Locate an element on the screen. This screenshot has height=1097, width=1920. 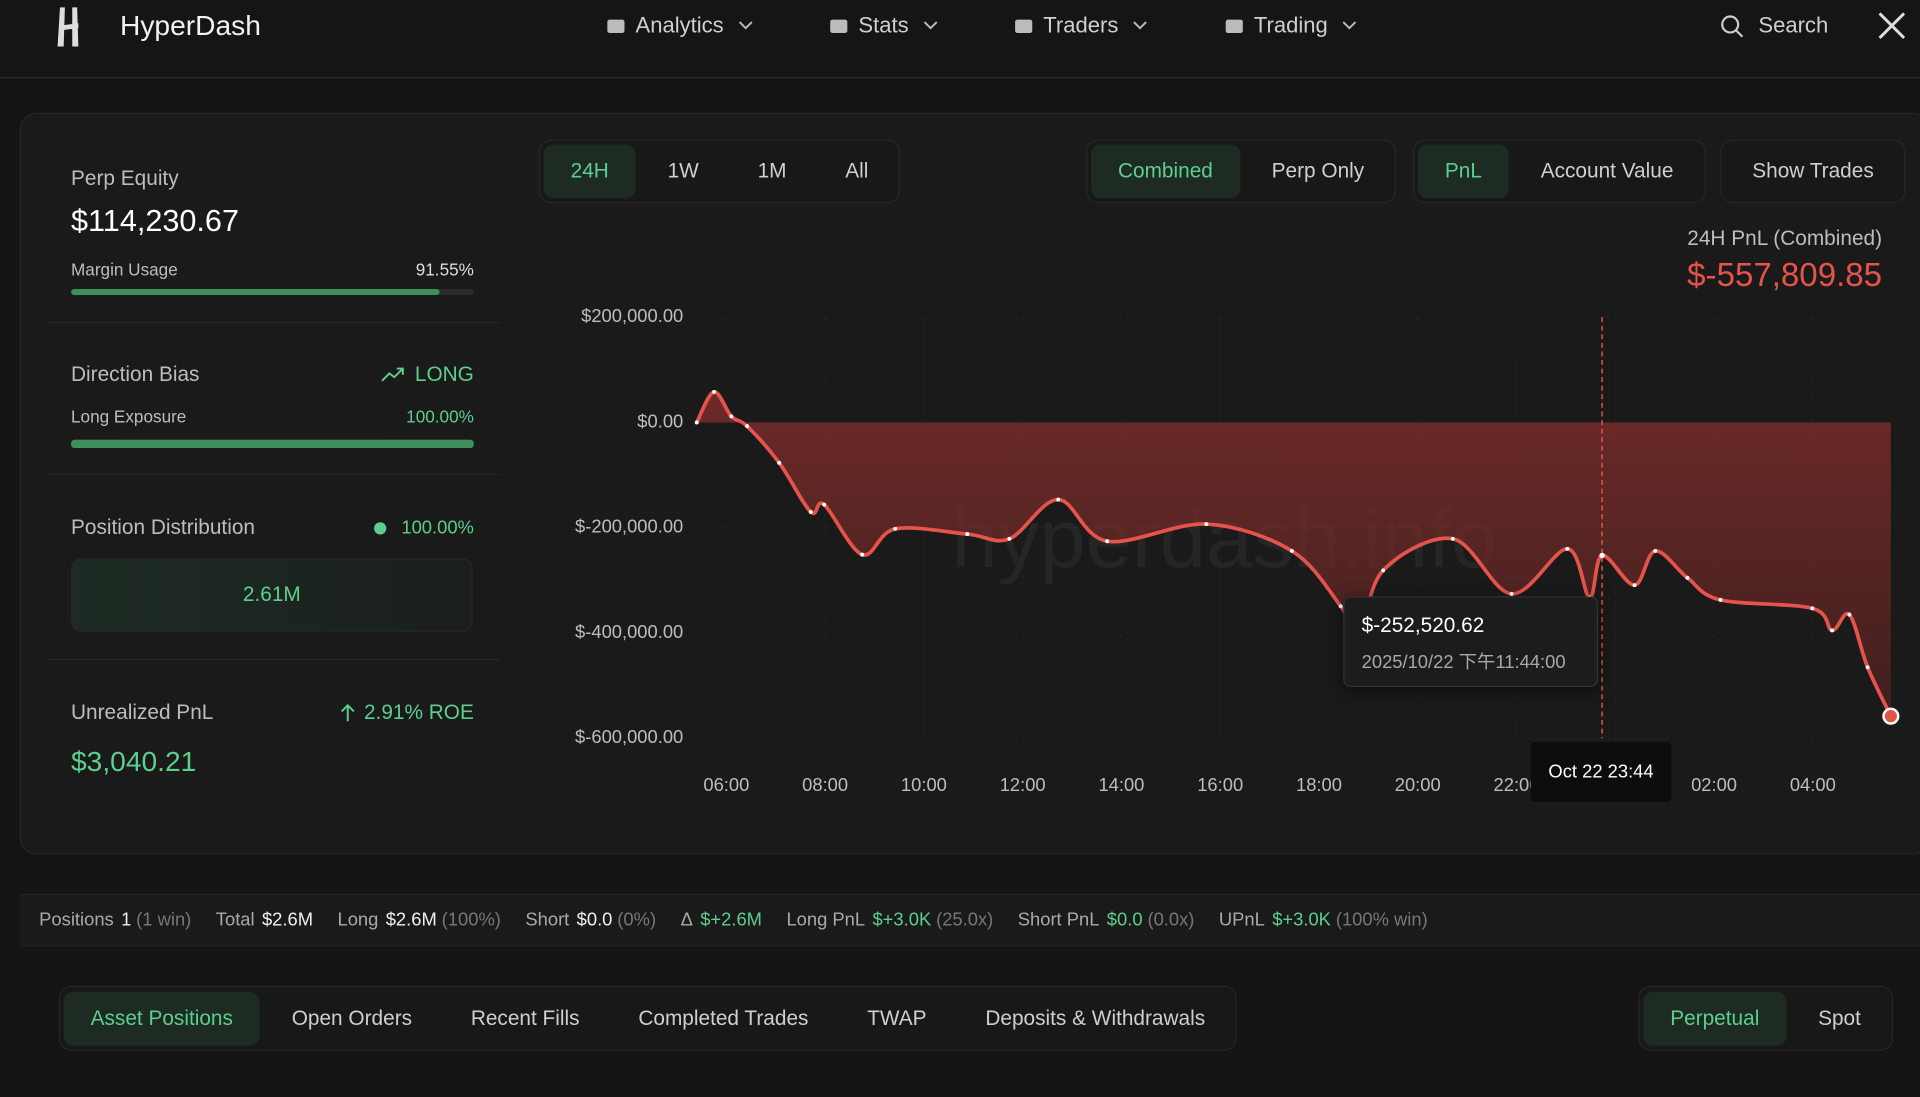
stat-note: (100% win) is located at coordinates (1381, 920).